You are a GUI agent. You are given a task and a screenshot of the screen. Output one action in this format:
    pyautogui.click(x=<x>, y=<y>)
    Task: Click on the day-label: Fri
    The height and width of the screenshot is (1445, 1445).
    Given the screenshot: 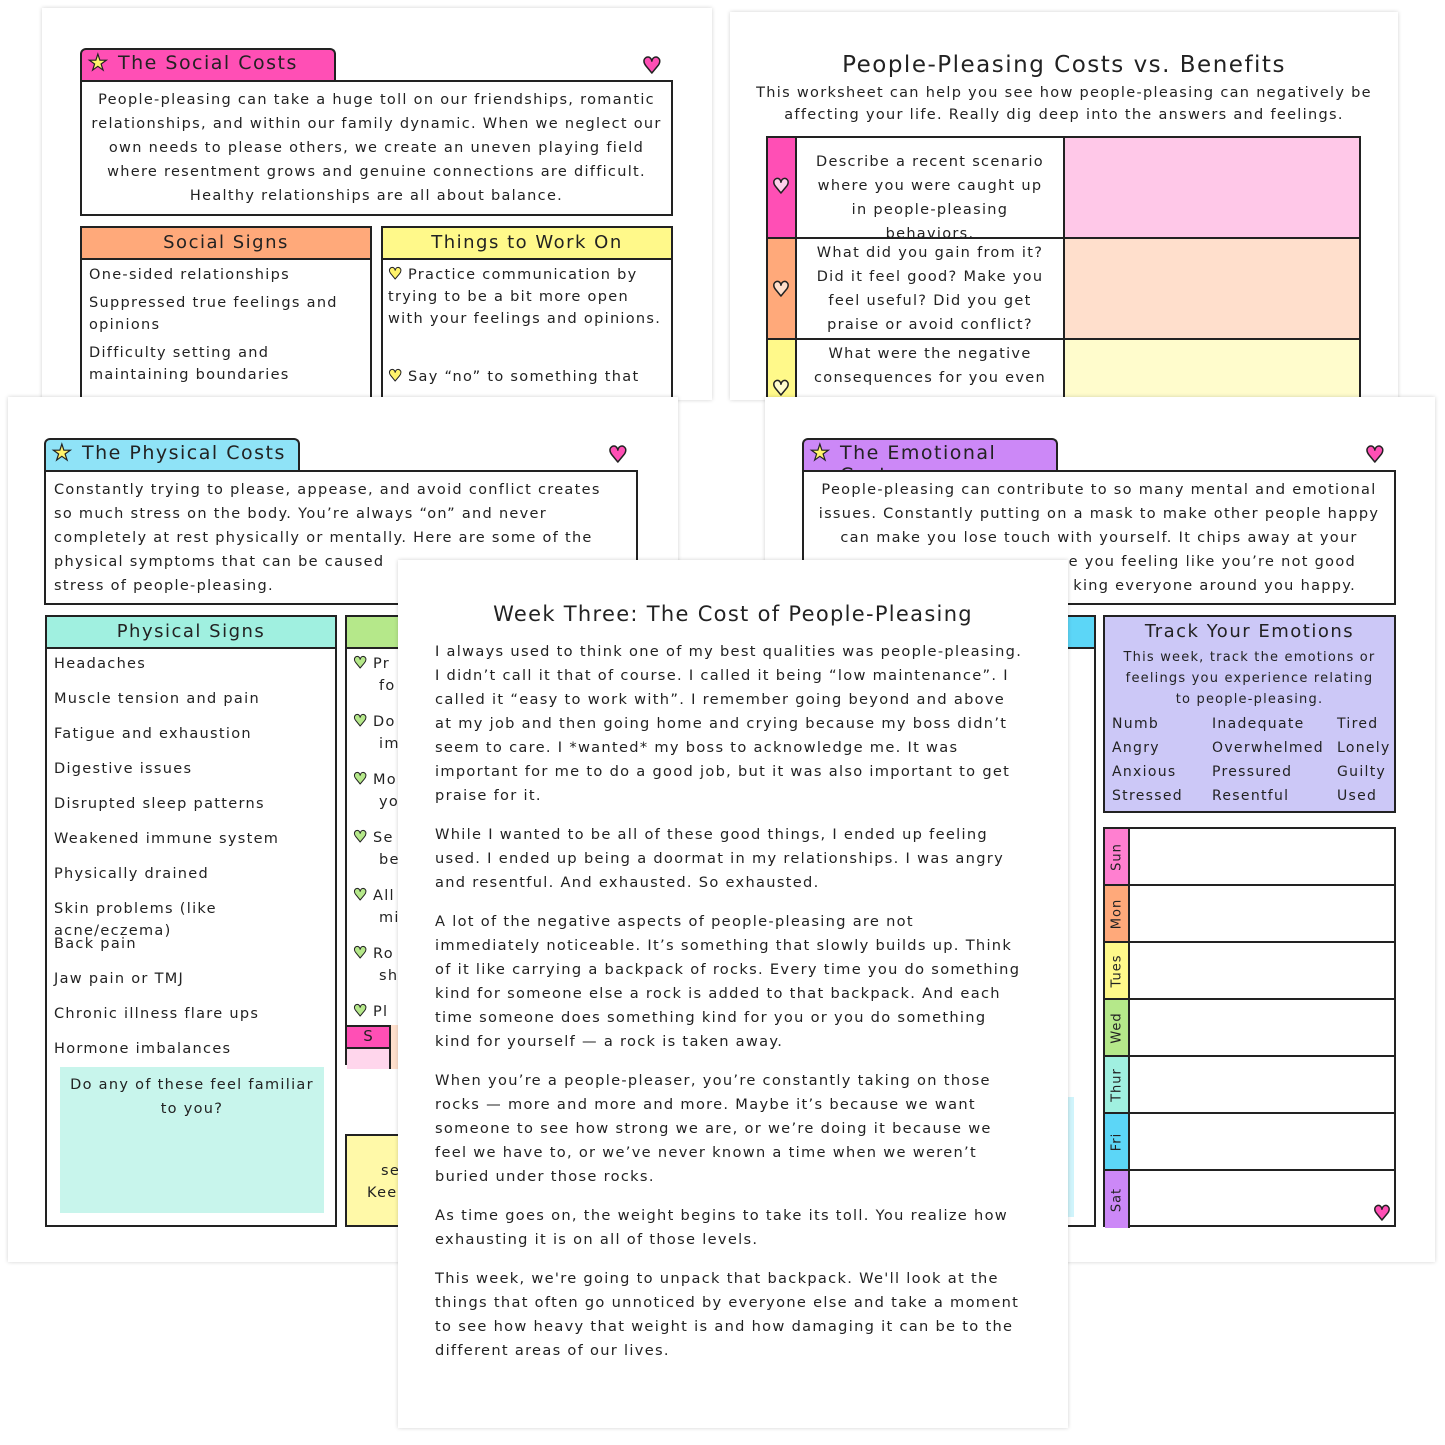 What is the action you would take?
    pyautogui.click(x=1117, y=1142)
    